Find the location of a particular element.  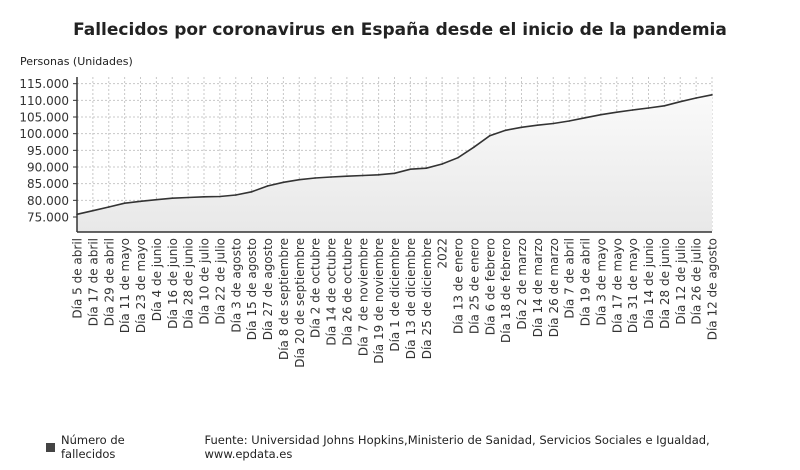

x-tick-label: Día 31 de mayo is located at coordinates (633, 285).